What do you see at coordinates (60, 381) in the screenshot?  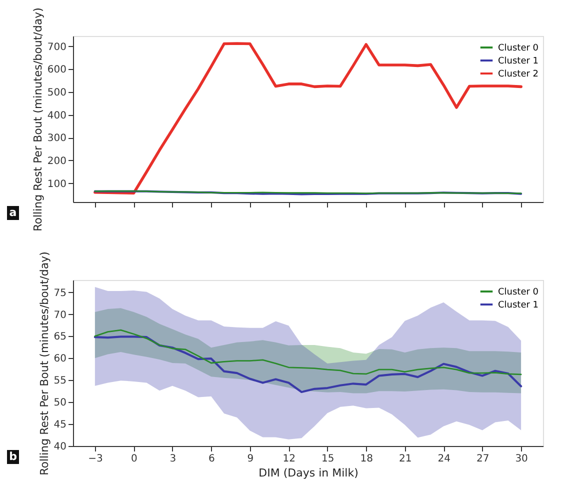 I see `y-tick-label: 55` at bounding box center [60, 381].